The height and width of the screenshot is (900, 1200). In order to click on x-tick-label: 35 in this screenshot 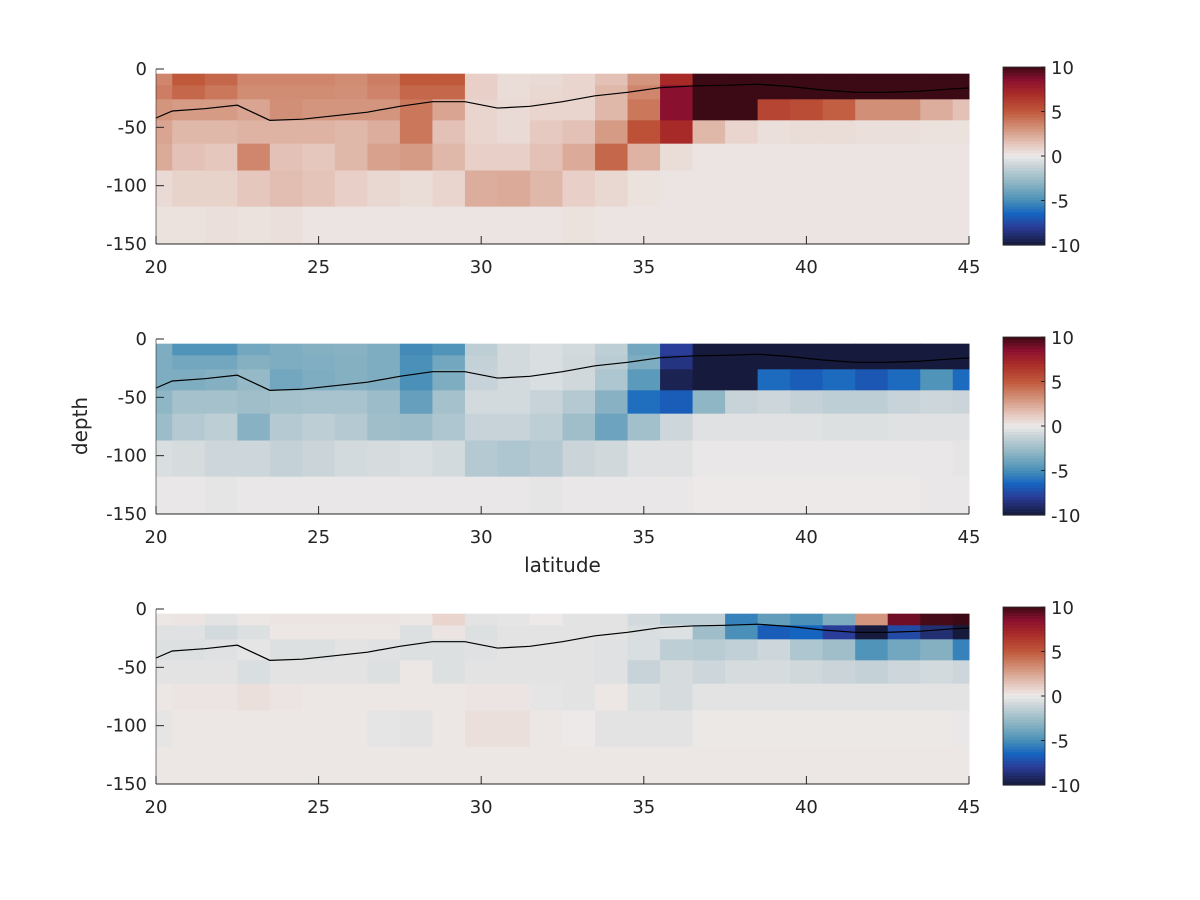, I will do `click(643, 267)`.